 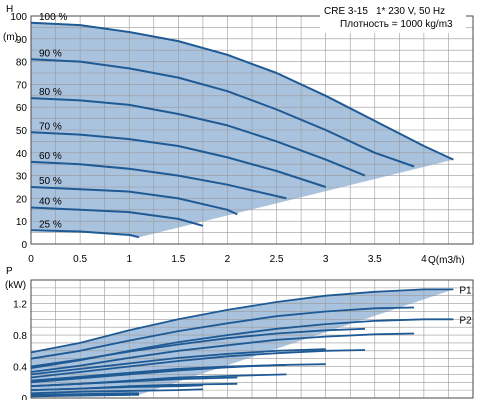 I want to click on power-axis-symbol: P, so click(x=9, y=271).